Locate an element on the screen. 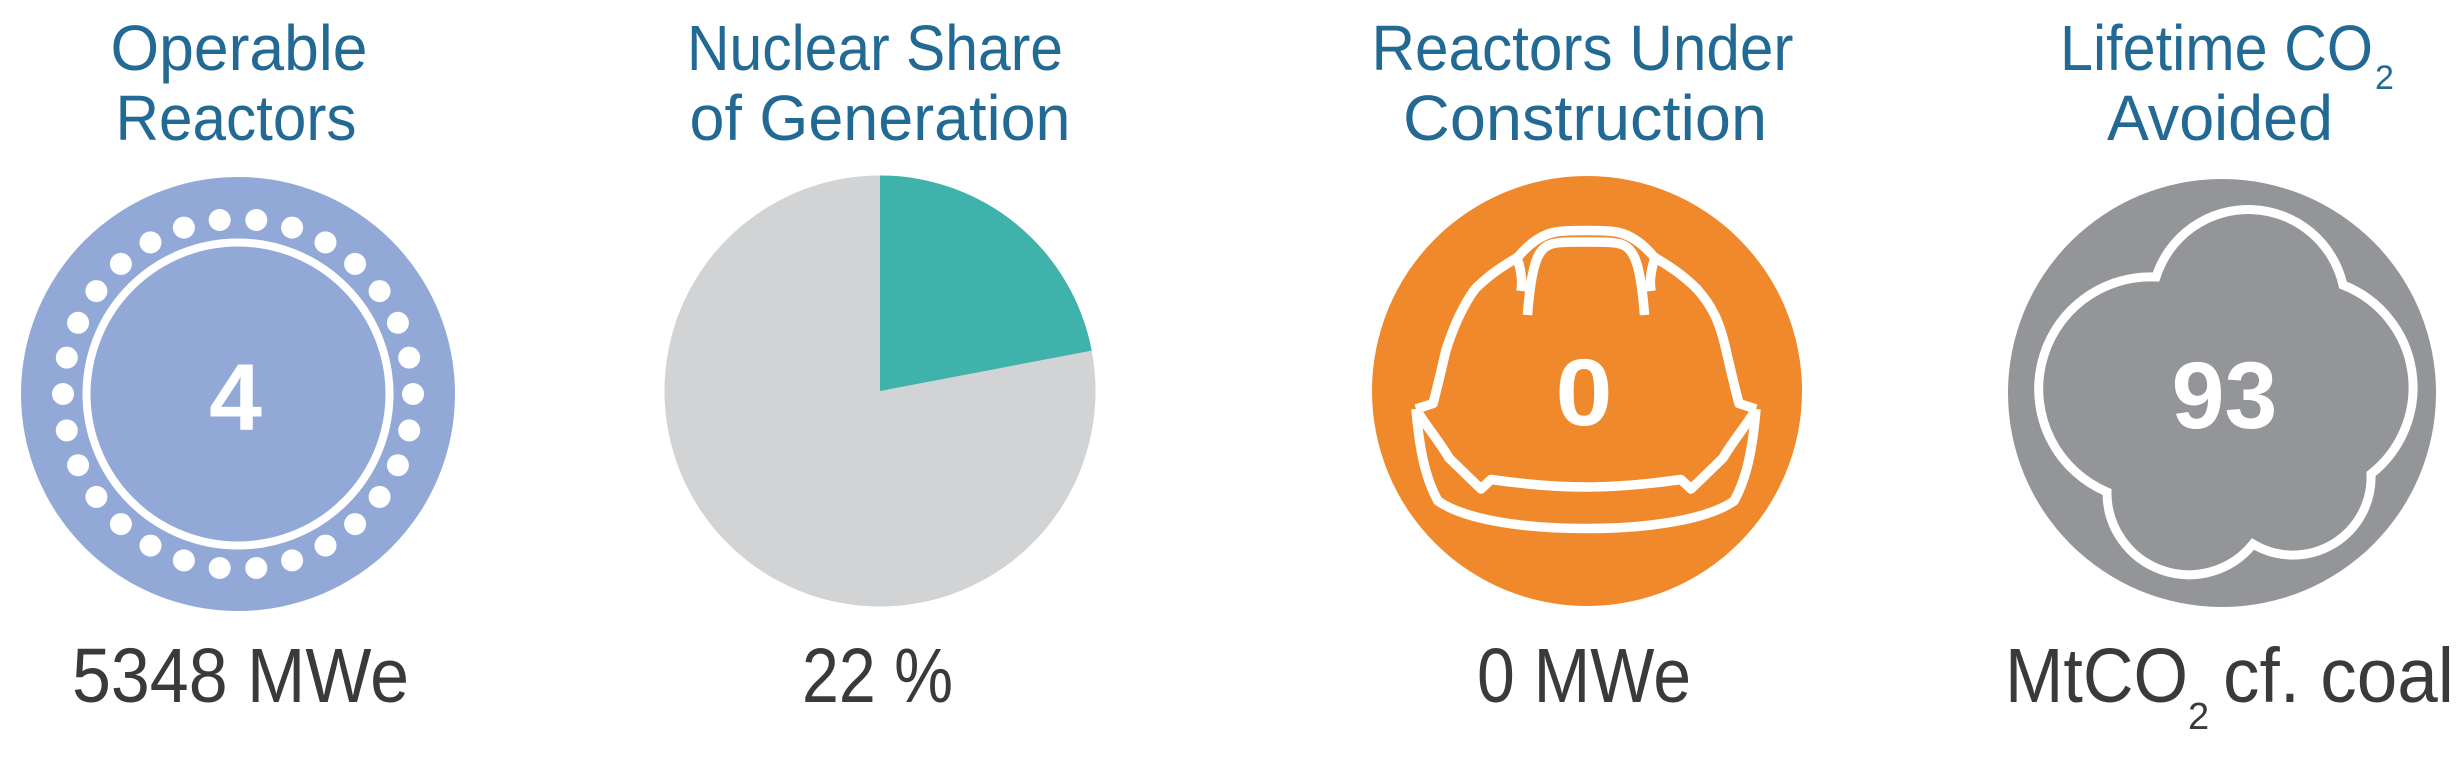 Image resolution: width=2456 pixels, height=761 pixels. svg-text: 93 is located at coordinates (2225, 396).